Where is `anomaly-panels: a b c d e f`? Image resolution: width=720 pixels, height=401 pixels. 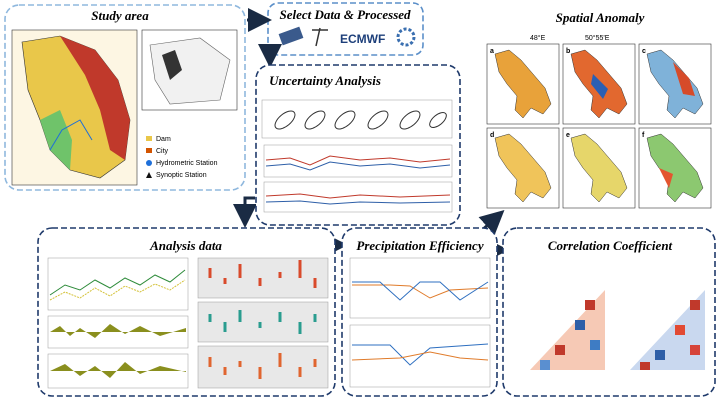
anomaly-panels: a b c d e f is located at coordinates (599, 126).